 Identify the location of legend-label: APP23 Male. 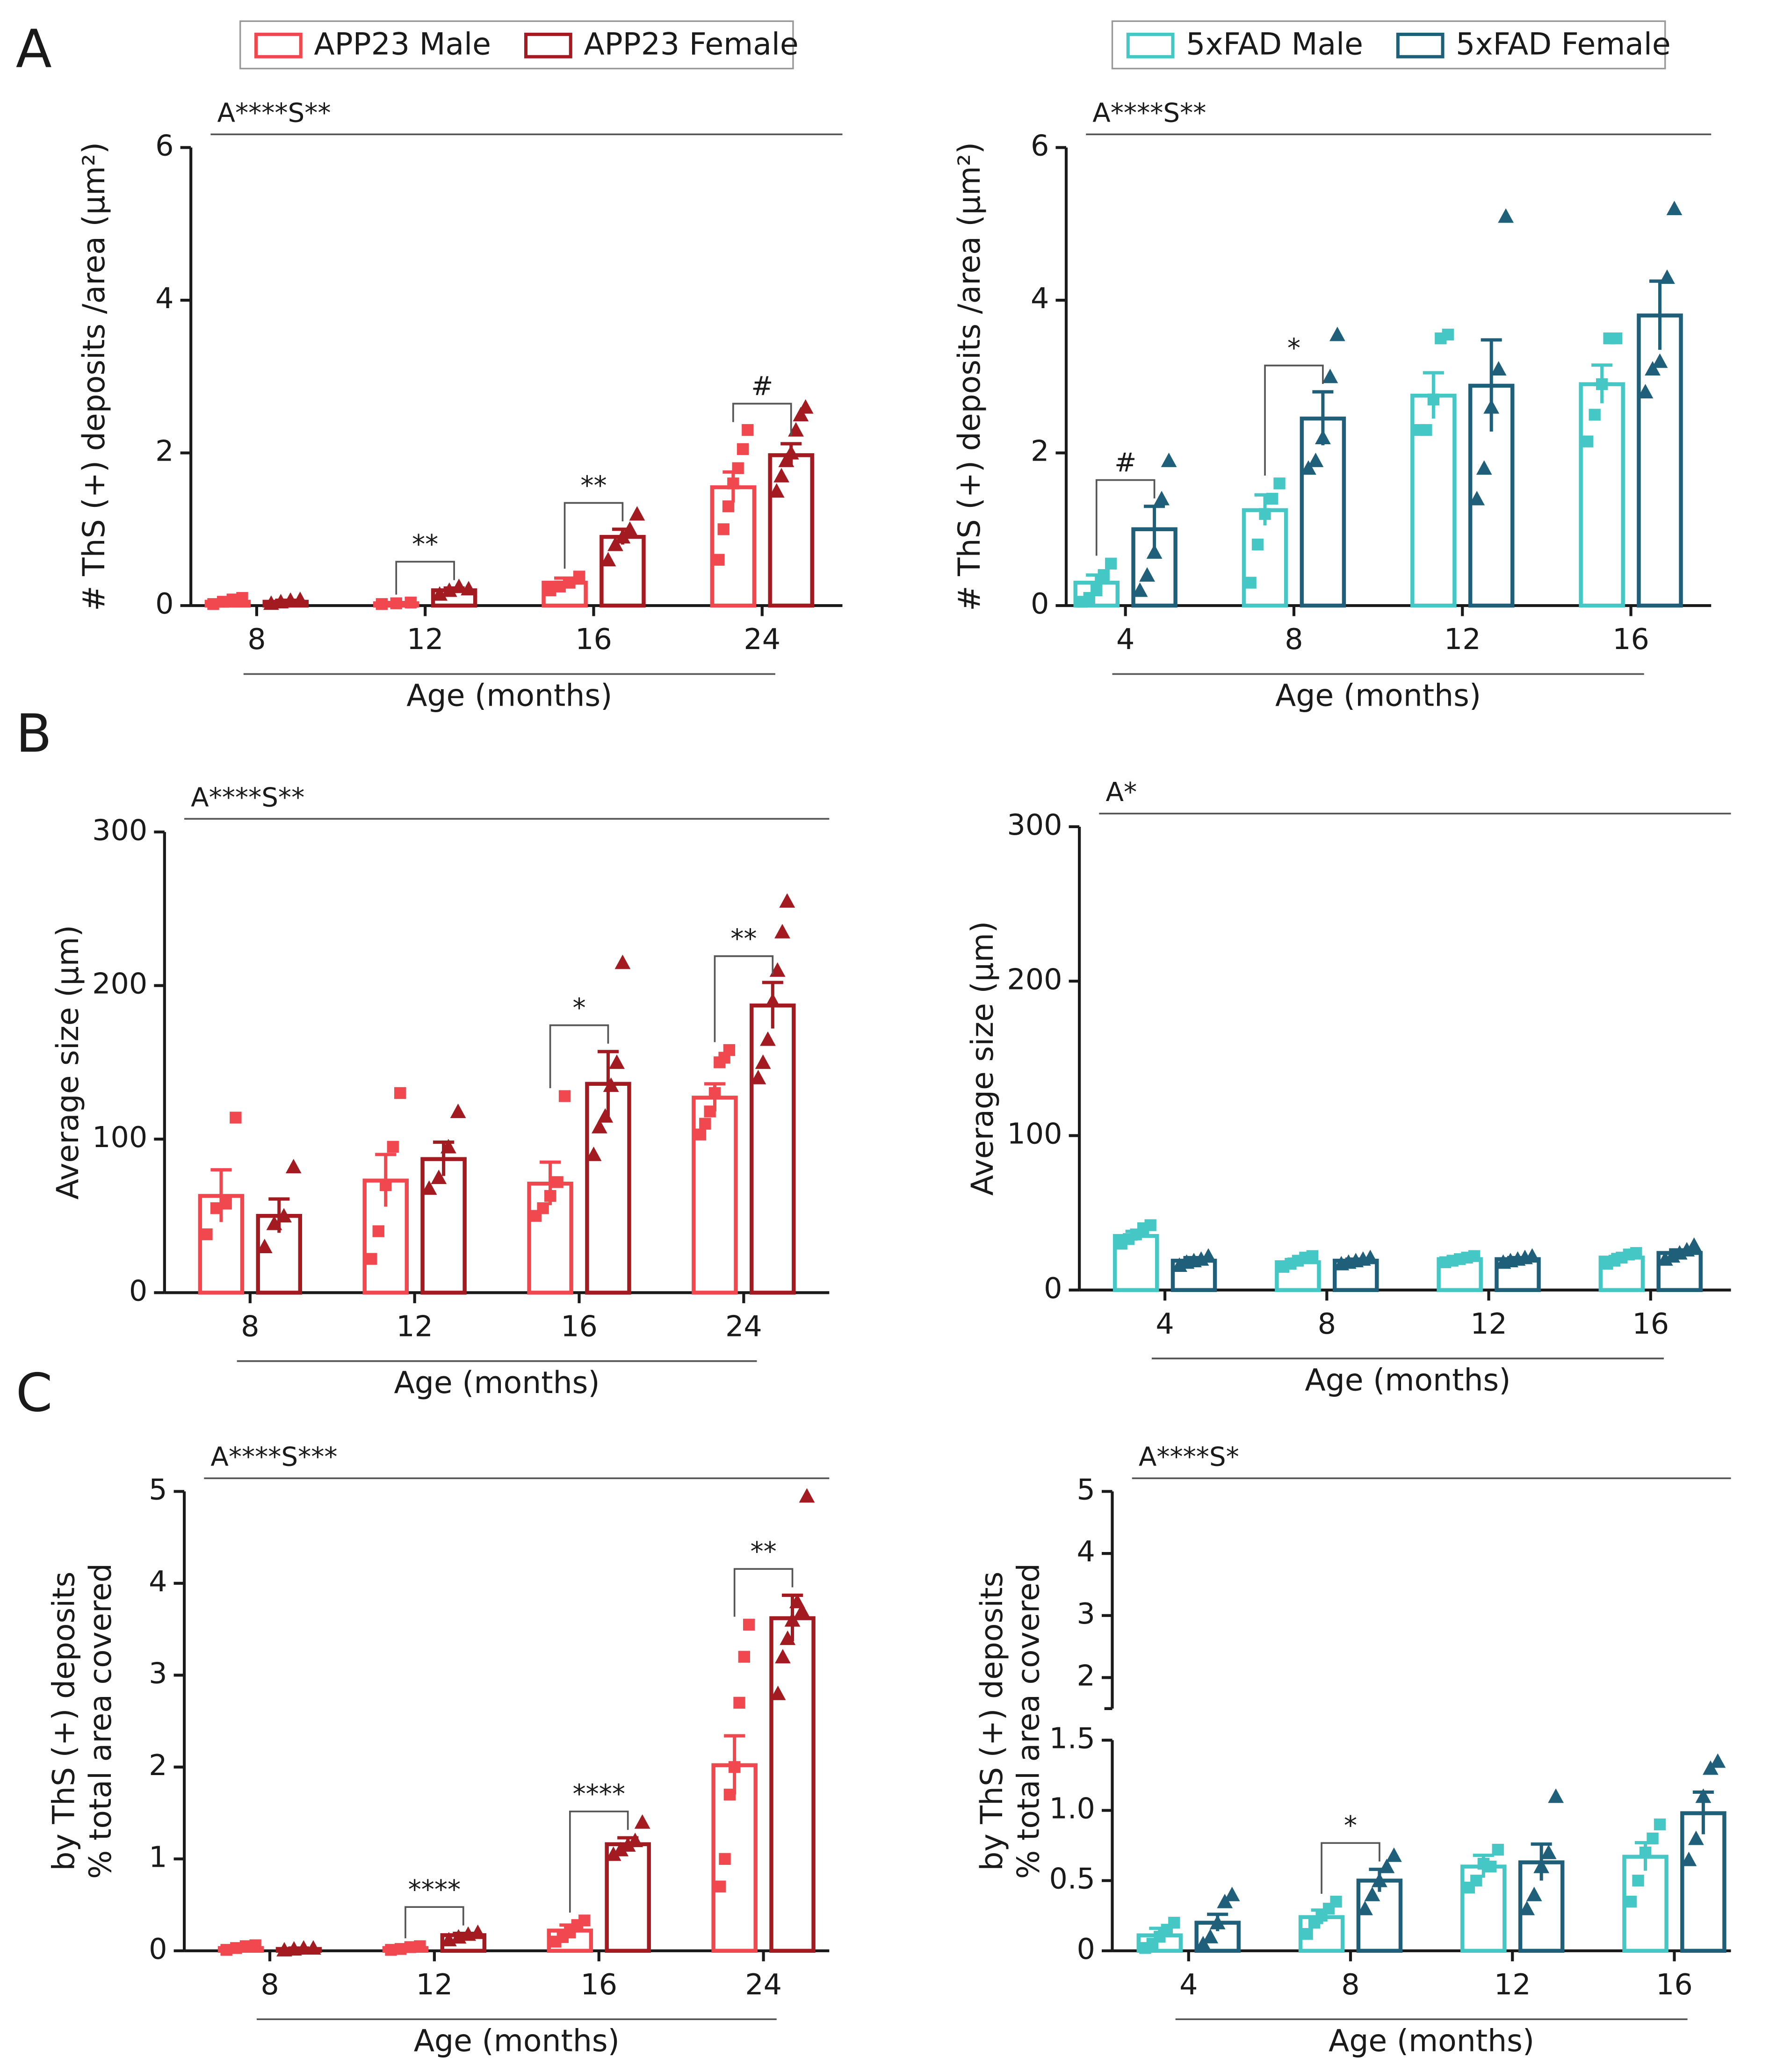
(402, 44).